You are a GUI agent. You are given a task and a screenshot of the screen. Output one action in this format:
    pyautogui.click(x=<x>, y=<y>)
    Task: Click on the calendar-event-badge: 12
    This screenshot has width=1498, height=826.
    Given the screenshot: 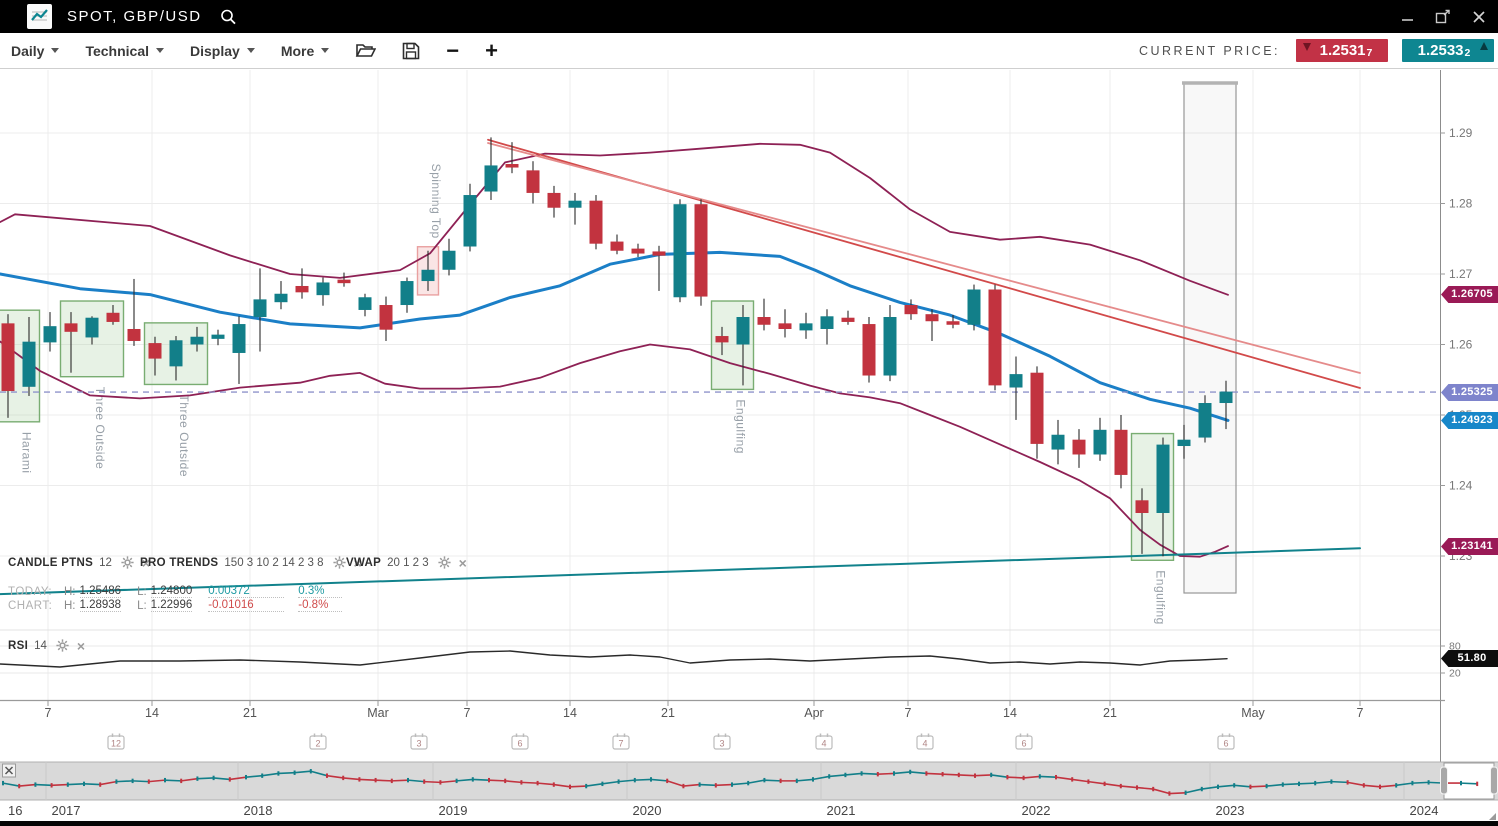 What is the action you would take?
    pyautogui.click(x=116, y=741)
    